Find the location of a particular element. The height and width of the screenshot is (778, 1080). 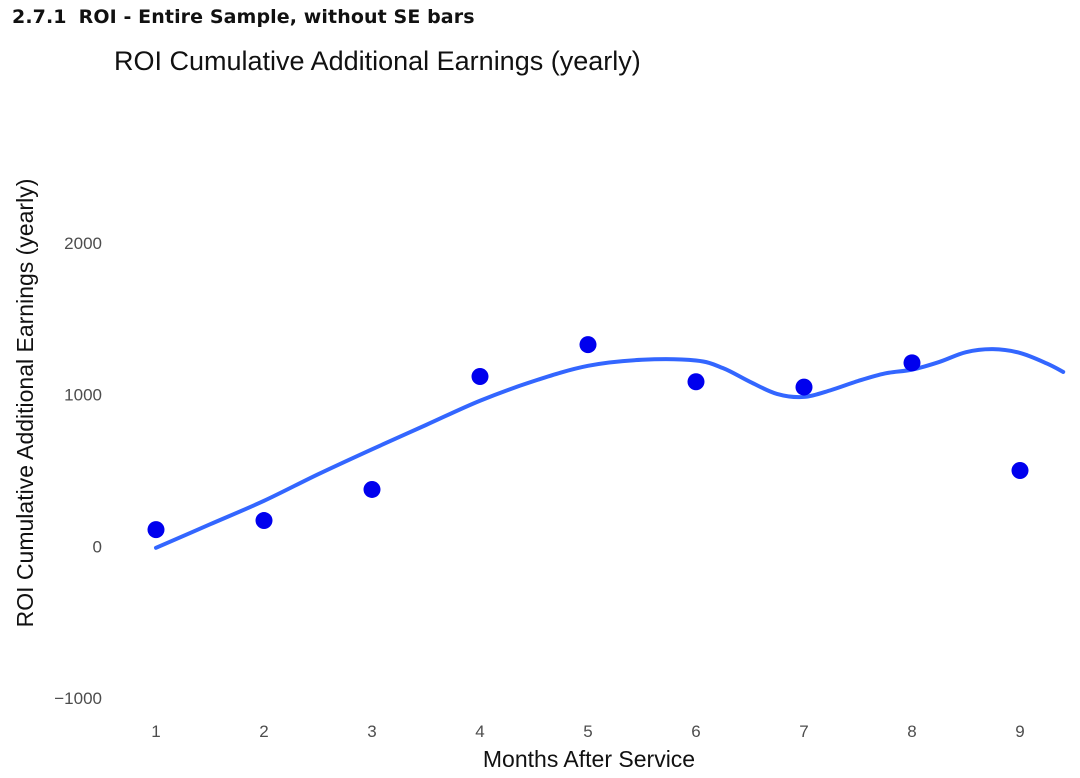

x-tick-label: 8 is located at coordinates (911, 731).